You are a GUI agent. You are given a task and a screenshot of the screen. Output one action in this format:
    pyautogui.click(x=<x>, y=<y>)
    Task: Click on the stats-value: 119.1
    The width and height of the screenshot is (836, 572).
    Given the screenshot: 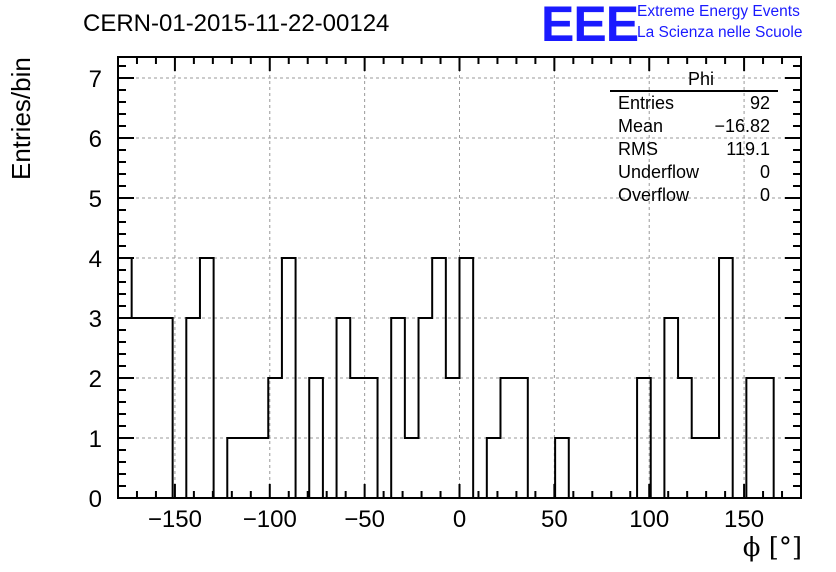 What is the action you would take?
    pyautogui.click(x=748, y=149)
    